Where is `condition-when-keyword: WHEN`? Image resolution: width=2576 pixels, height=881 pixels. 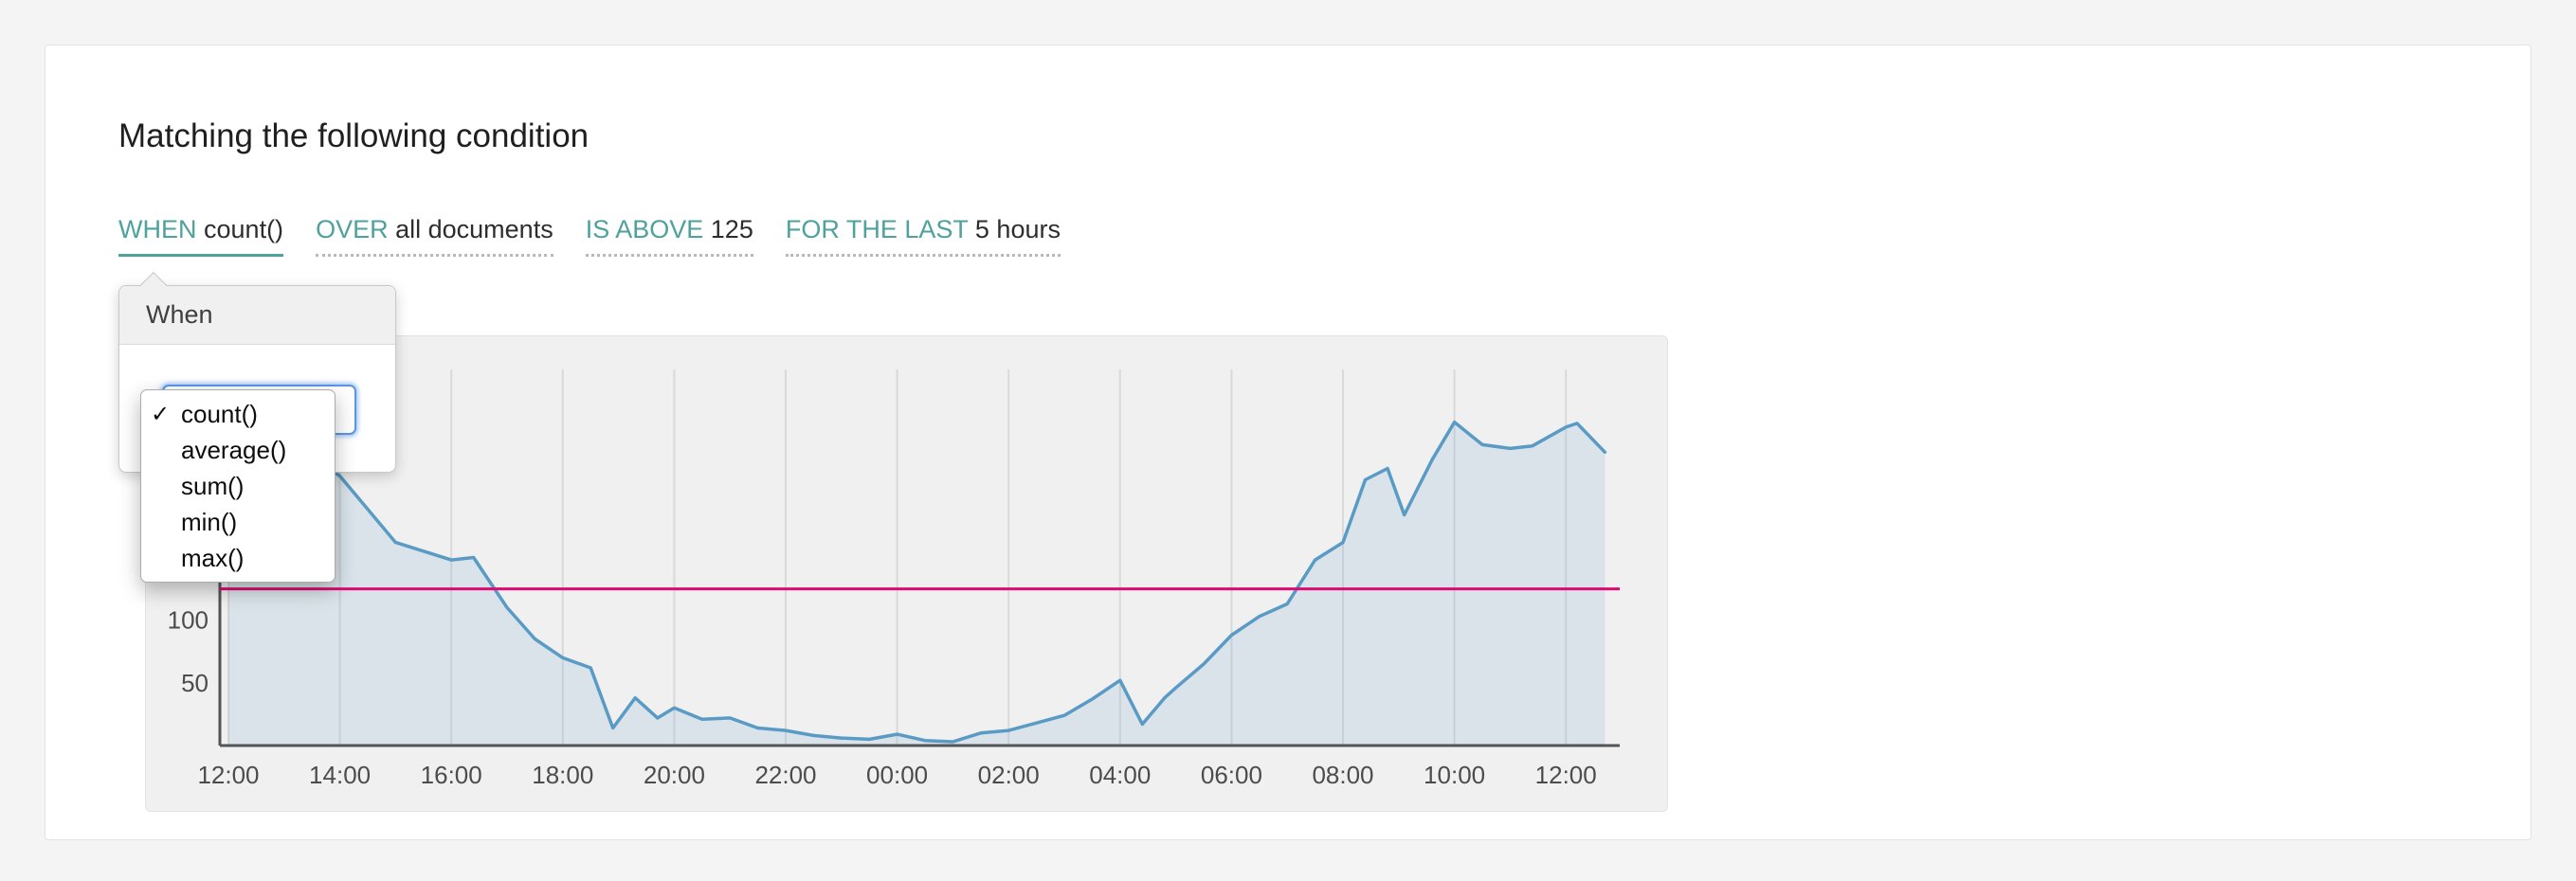
condition-when-keyword: WHEN is located at coordinates (157, 229).